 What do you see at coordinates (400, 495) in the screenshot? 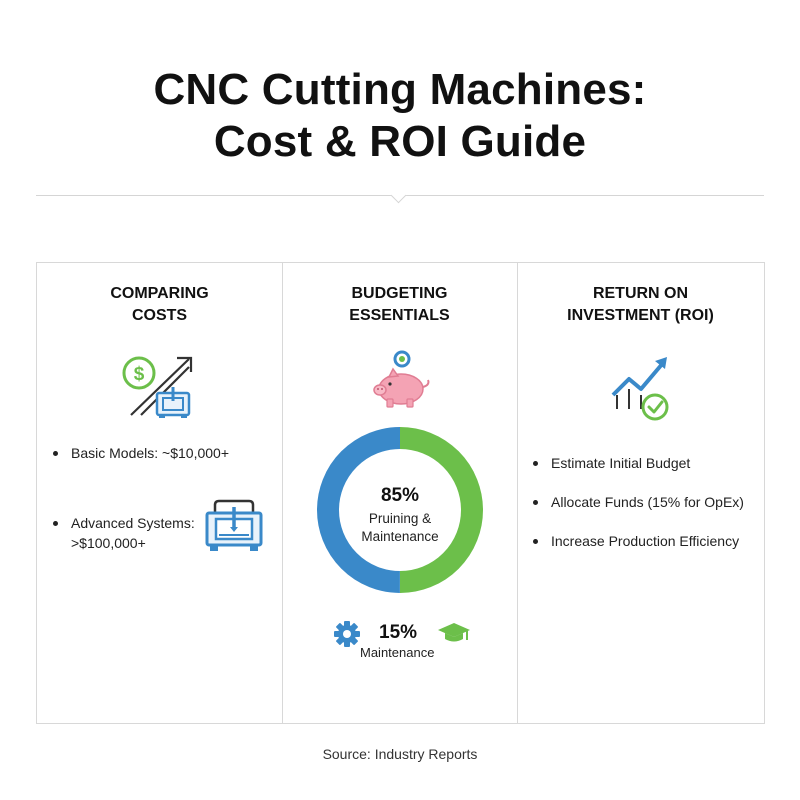
I see `donut-center-value: 85%` at bounding box center [400, 495].